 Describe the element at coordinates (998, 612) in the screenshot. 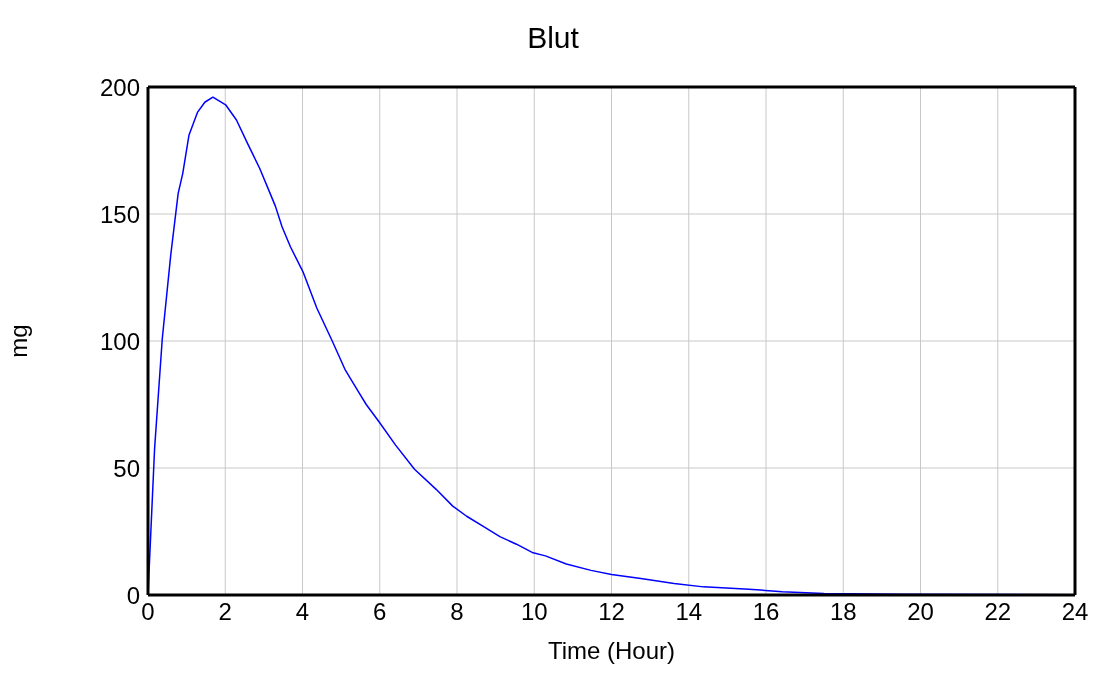

I see `x-tick-label: 22` at that location.